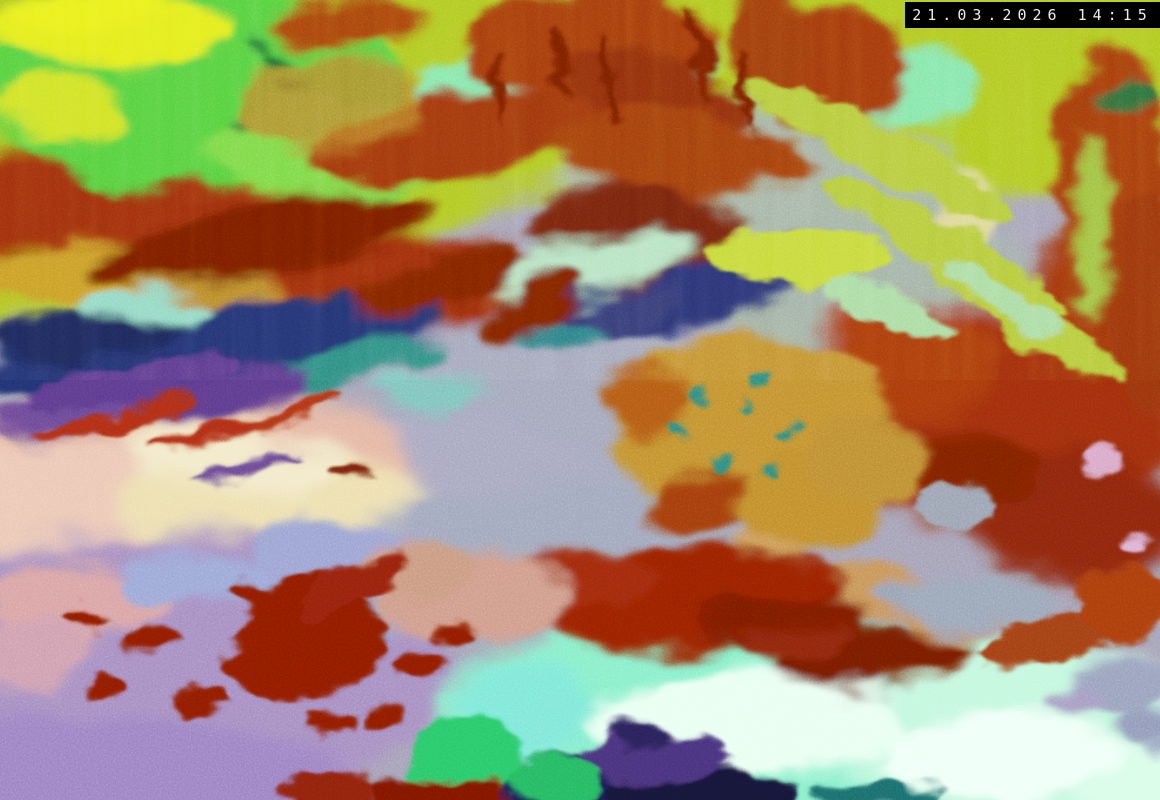  I want to click on timestamp-text: 21.03.2026 14:15, so click(1032, 15).